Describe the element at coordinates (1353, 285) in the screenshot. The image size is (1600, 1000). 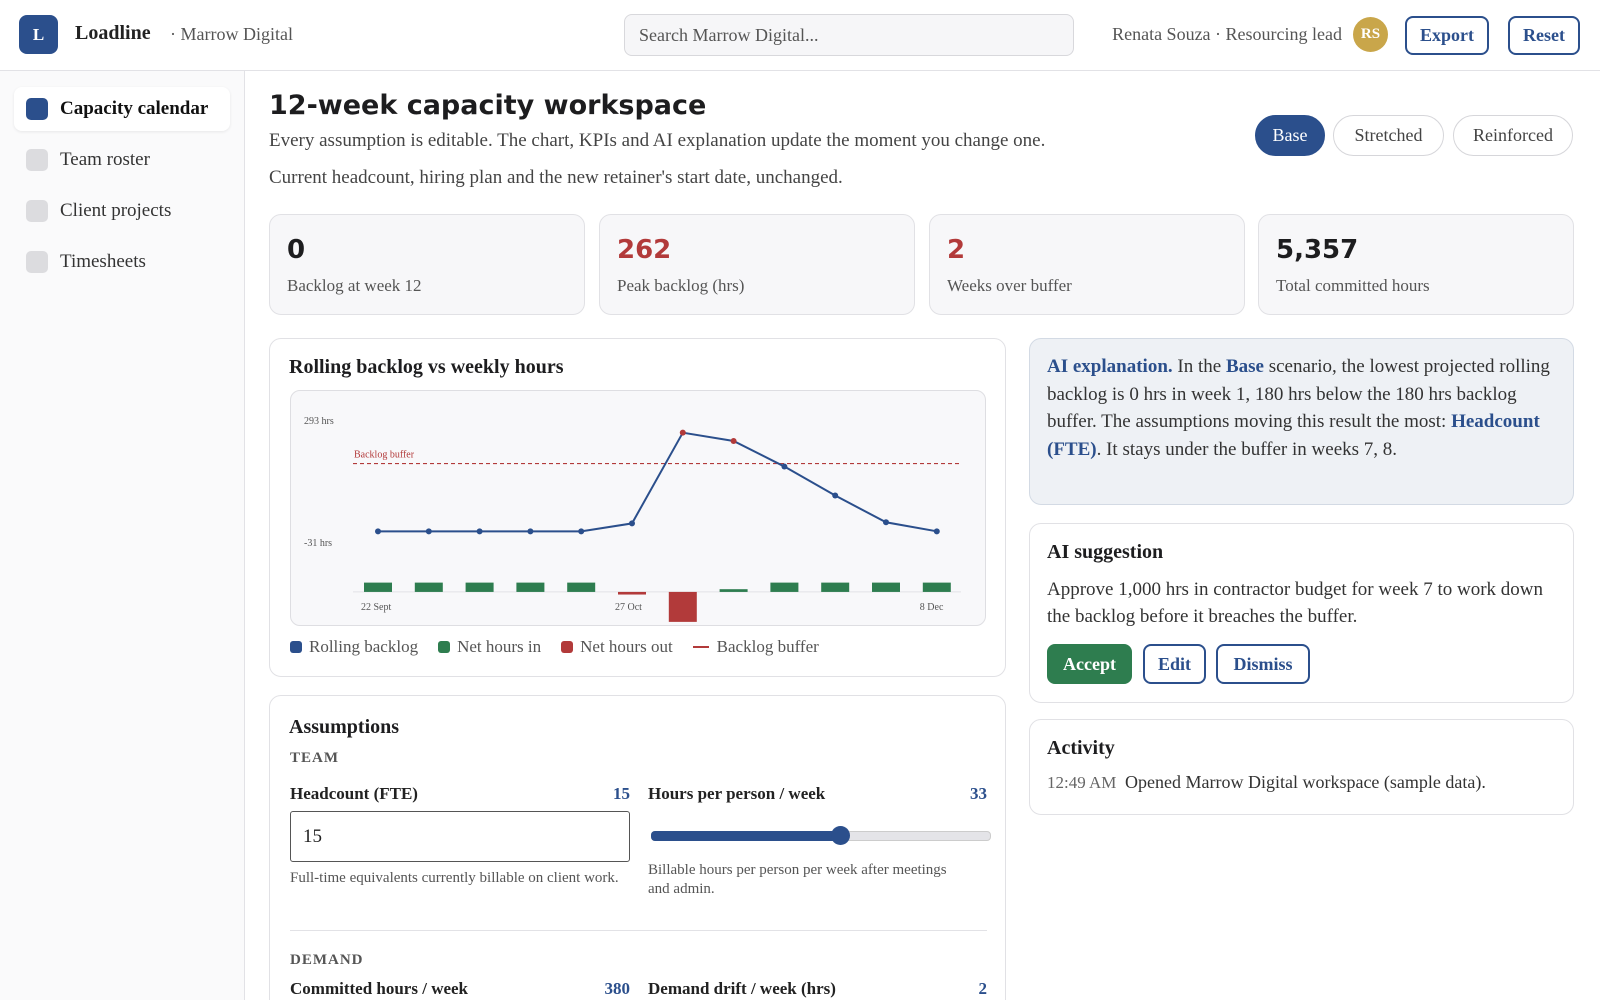
I see `kpi-label: Total committed hours` at that location.